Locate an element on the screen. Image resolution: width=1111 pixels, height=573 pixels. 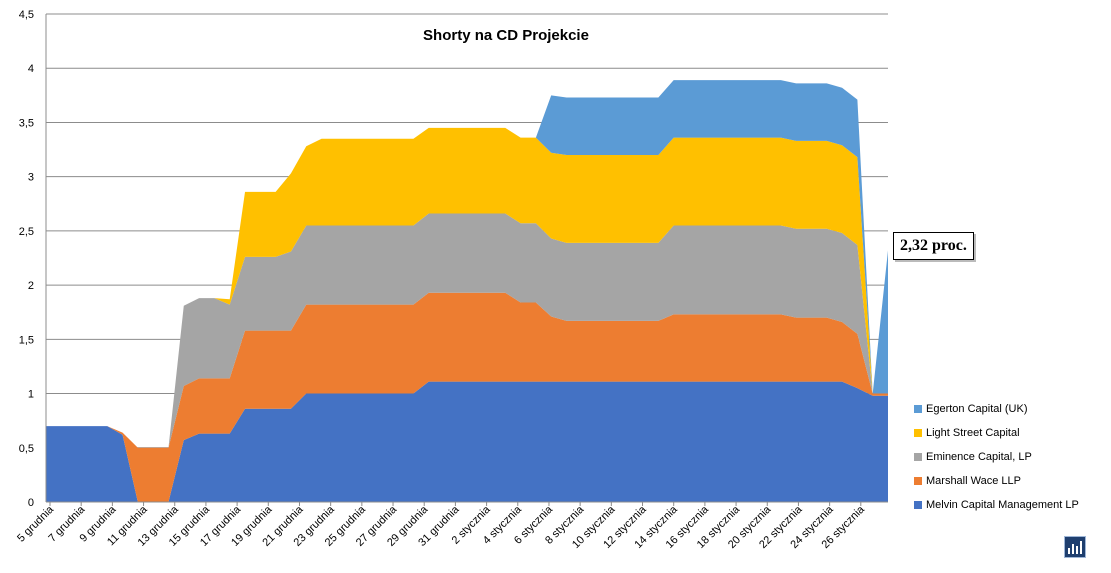
legend-item: Light Street Capital is located at coordinates (996, 433).